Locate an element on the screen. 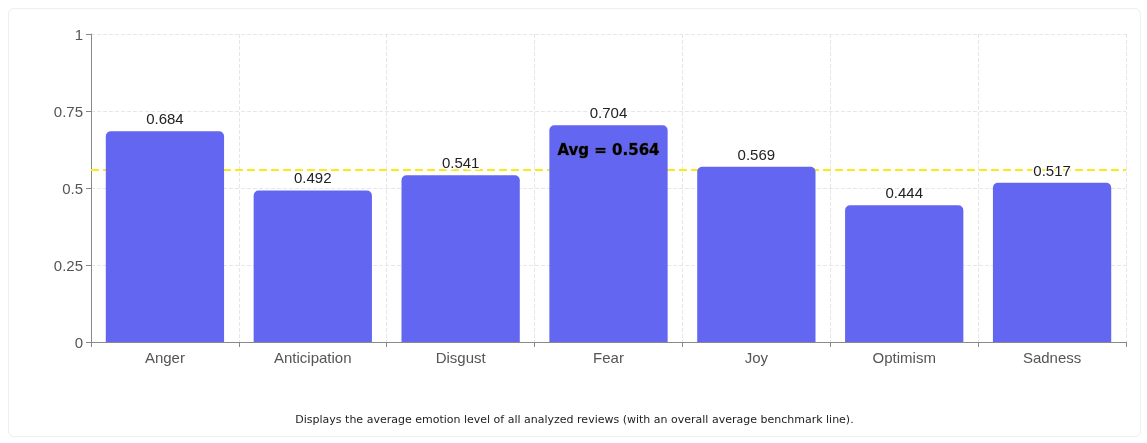 This screenshot has height=443, width=1147. data-label: 0.569 is located at coordinates (756, 154).